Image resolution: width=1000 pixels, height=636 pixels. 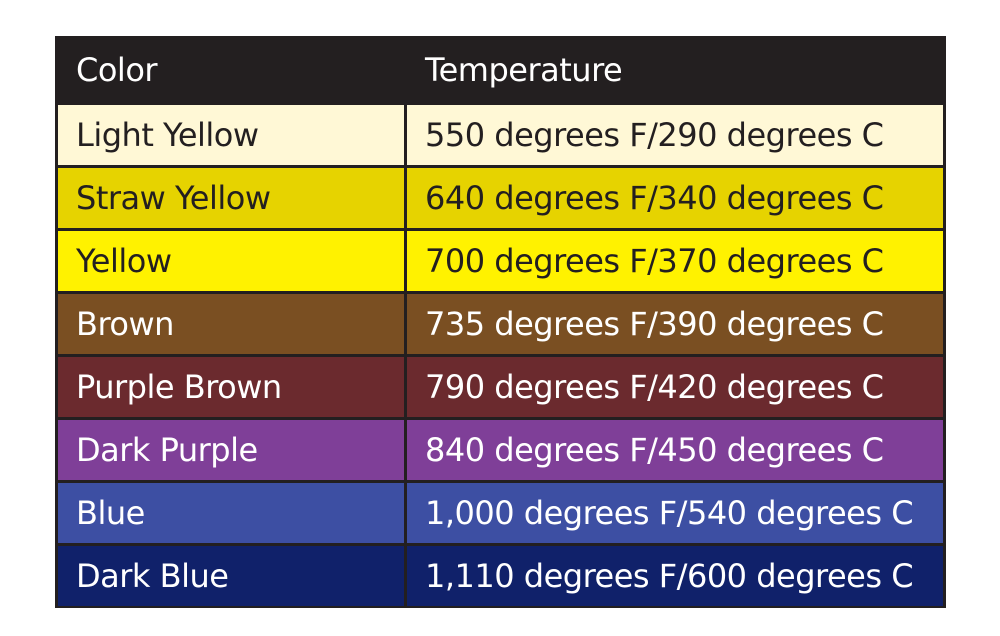 I want to click on temperature-cell: 550 degrees F/290 degrees C, so click(x=675, y=135).